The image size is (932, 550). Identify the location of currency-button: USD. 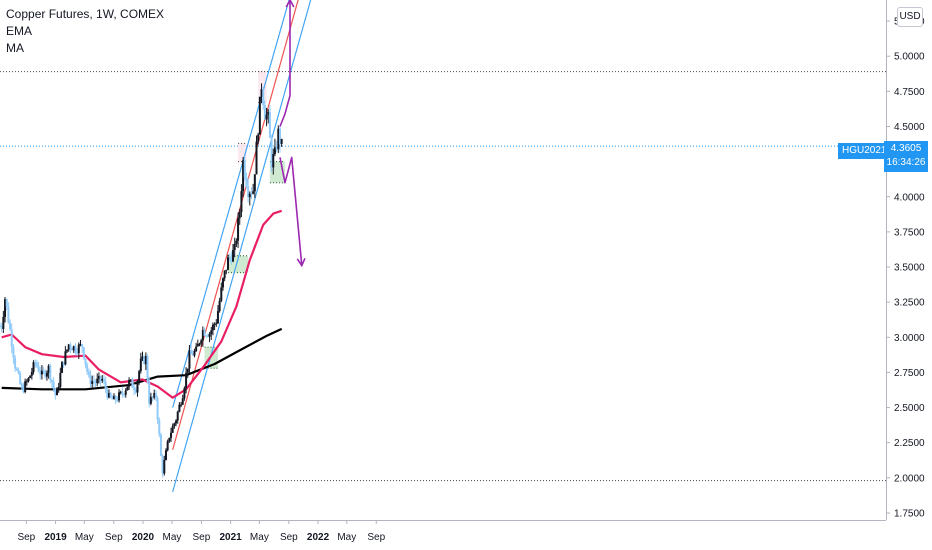
(910, 17).